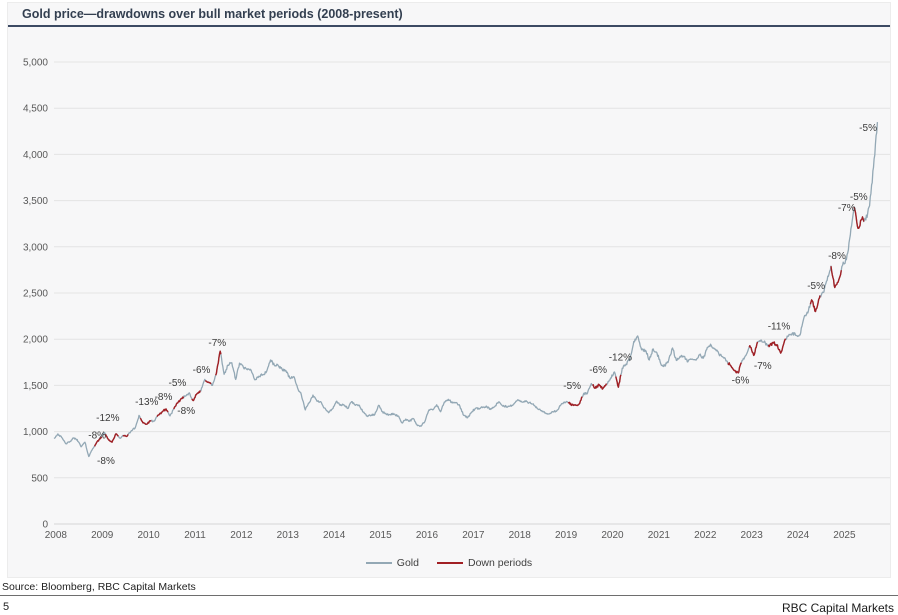  I want to click on x-tick-label: 2008, so click(56, 535).